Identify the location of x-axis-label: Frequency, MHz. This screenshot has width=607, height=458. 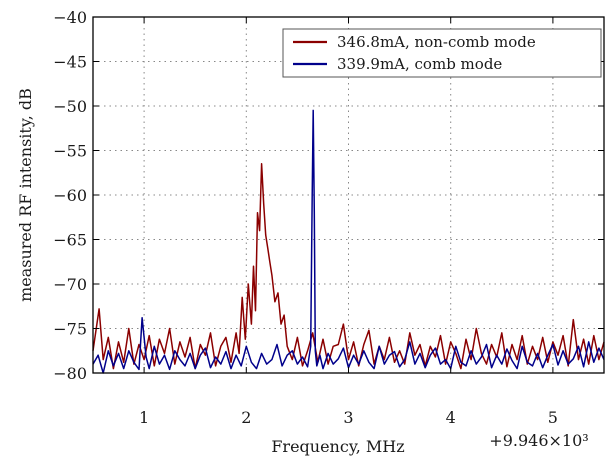
(337, 446).